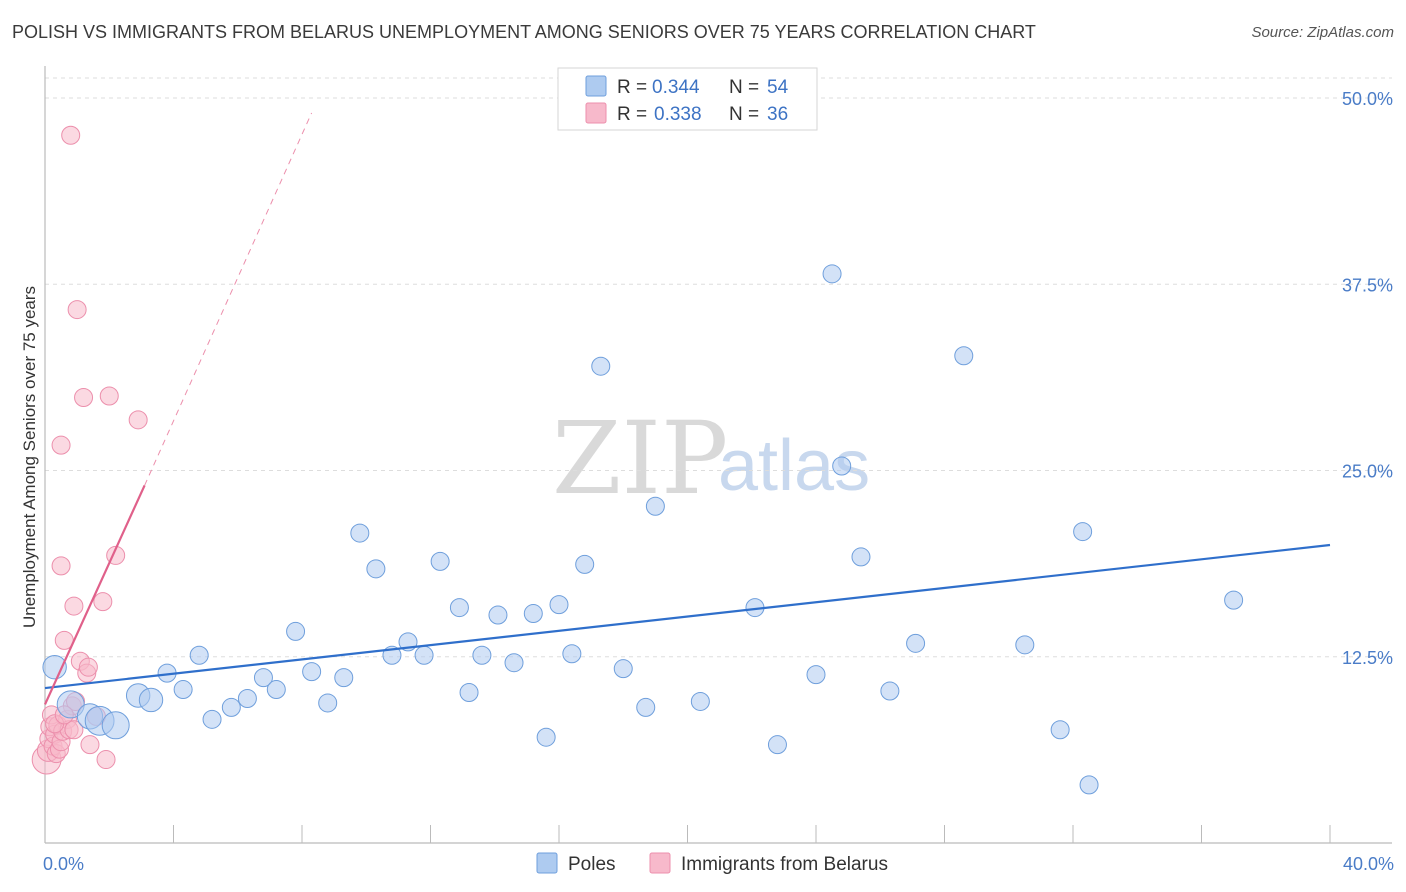 This screenshot has width=1406, height=892. Describe the element at coordinates (632, 87) in the screenshot. I see `legend-r-label-poles: R =` at that location.